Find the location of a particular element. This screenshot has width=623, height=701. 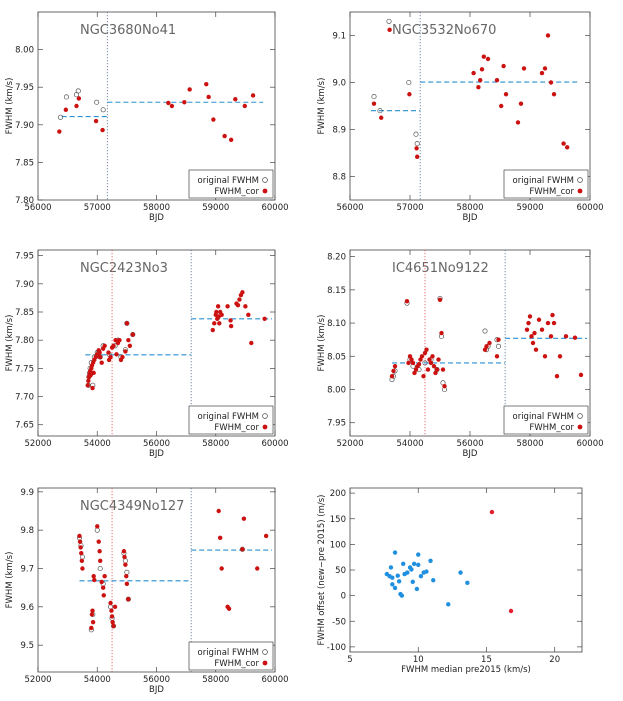

y-tick-label: 7.85 is located at coordinates (24, 163).